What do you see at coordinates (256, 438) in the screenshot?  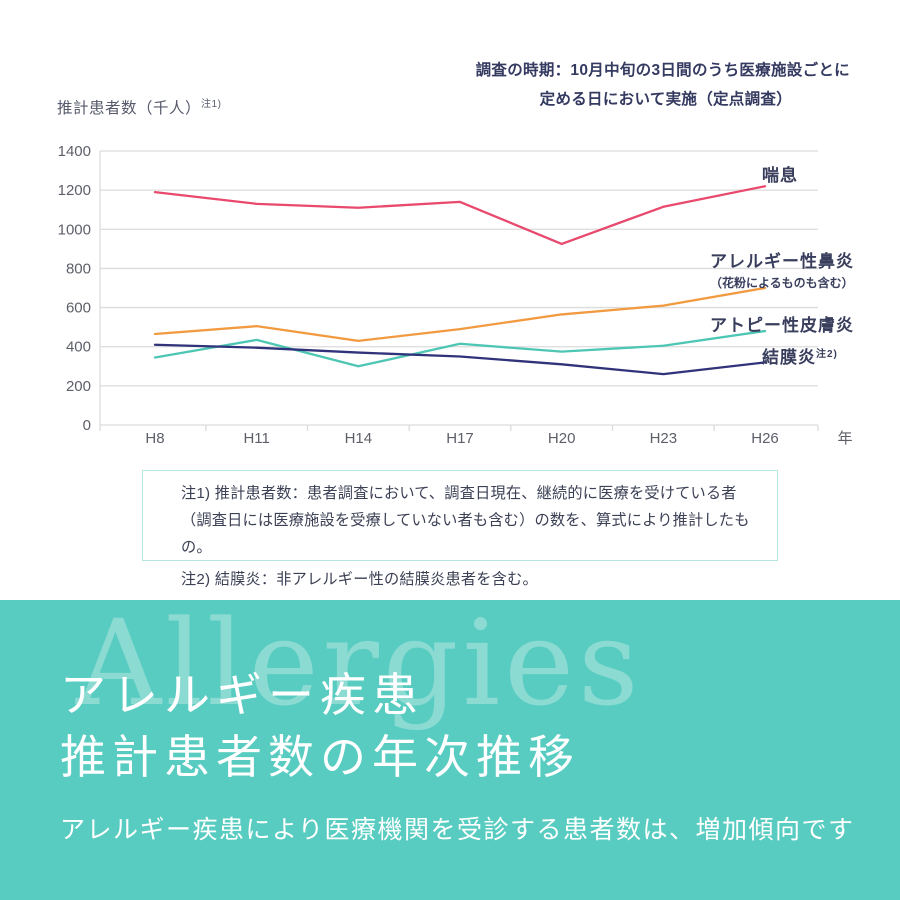 I see `x-tick-label-H11: H11` at bounding box center [256, 438].